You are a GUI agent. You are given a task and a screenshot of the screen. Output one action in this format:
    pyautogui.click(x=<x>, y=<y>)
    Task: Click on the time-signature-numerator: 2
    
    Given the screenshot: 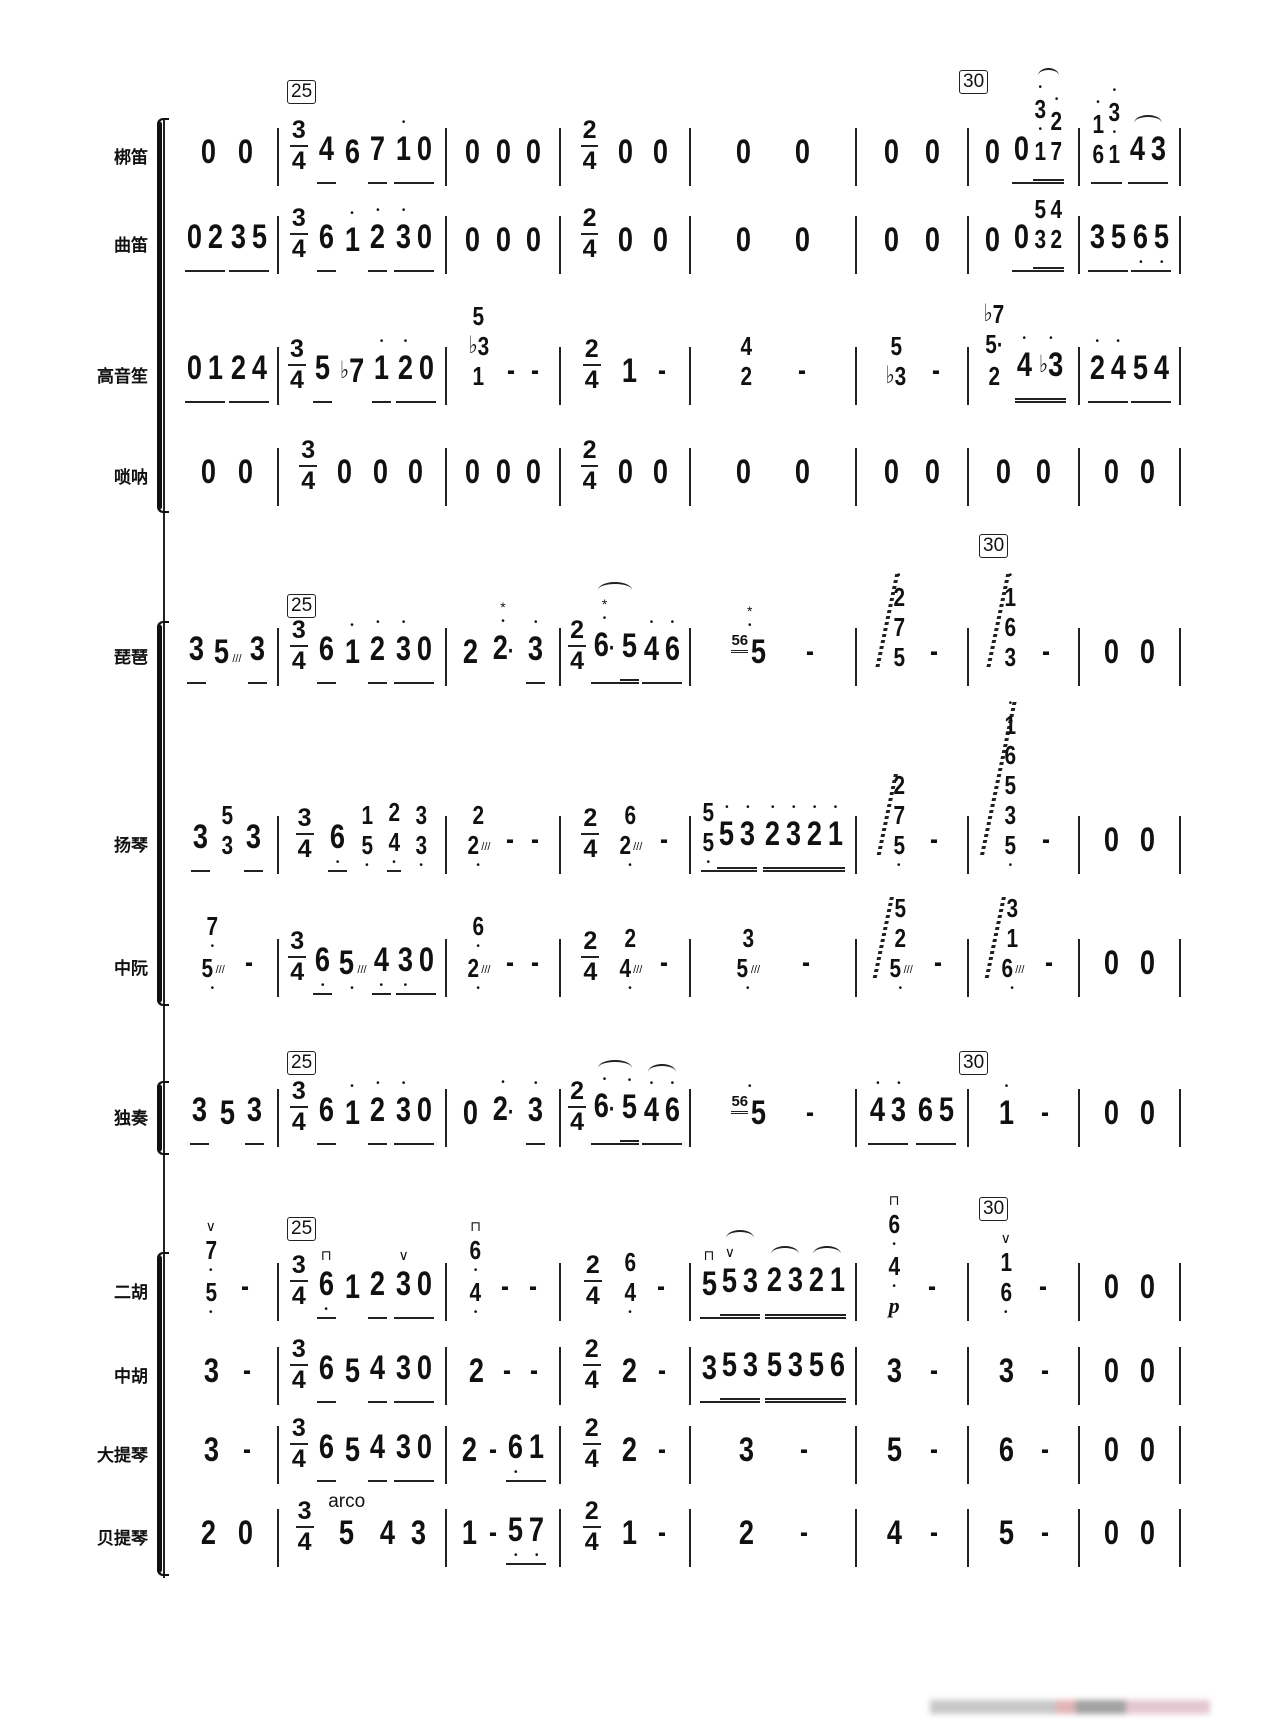 What is the action you would take?
    pyautogui.click(x=591, y=1512)
    